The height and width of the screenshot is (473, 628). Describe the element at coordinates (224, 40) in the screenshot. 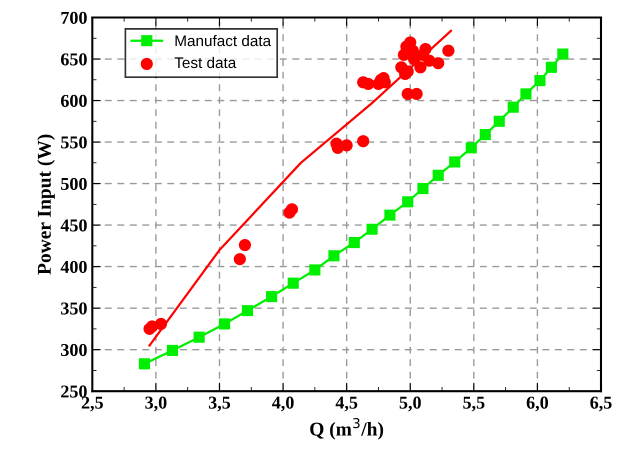

I see `legend-label: Manufact data` at that location.